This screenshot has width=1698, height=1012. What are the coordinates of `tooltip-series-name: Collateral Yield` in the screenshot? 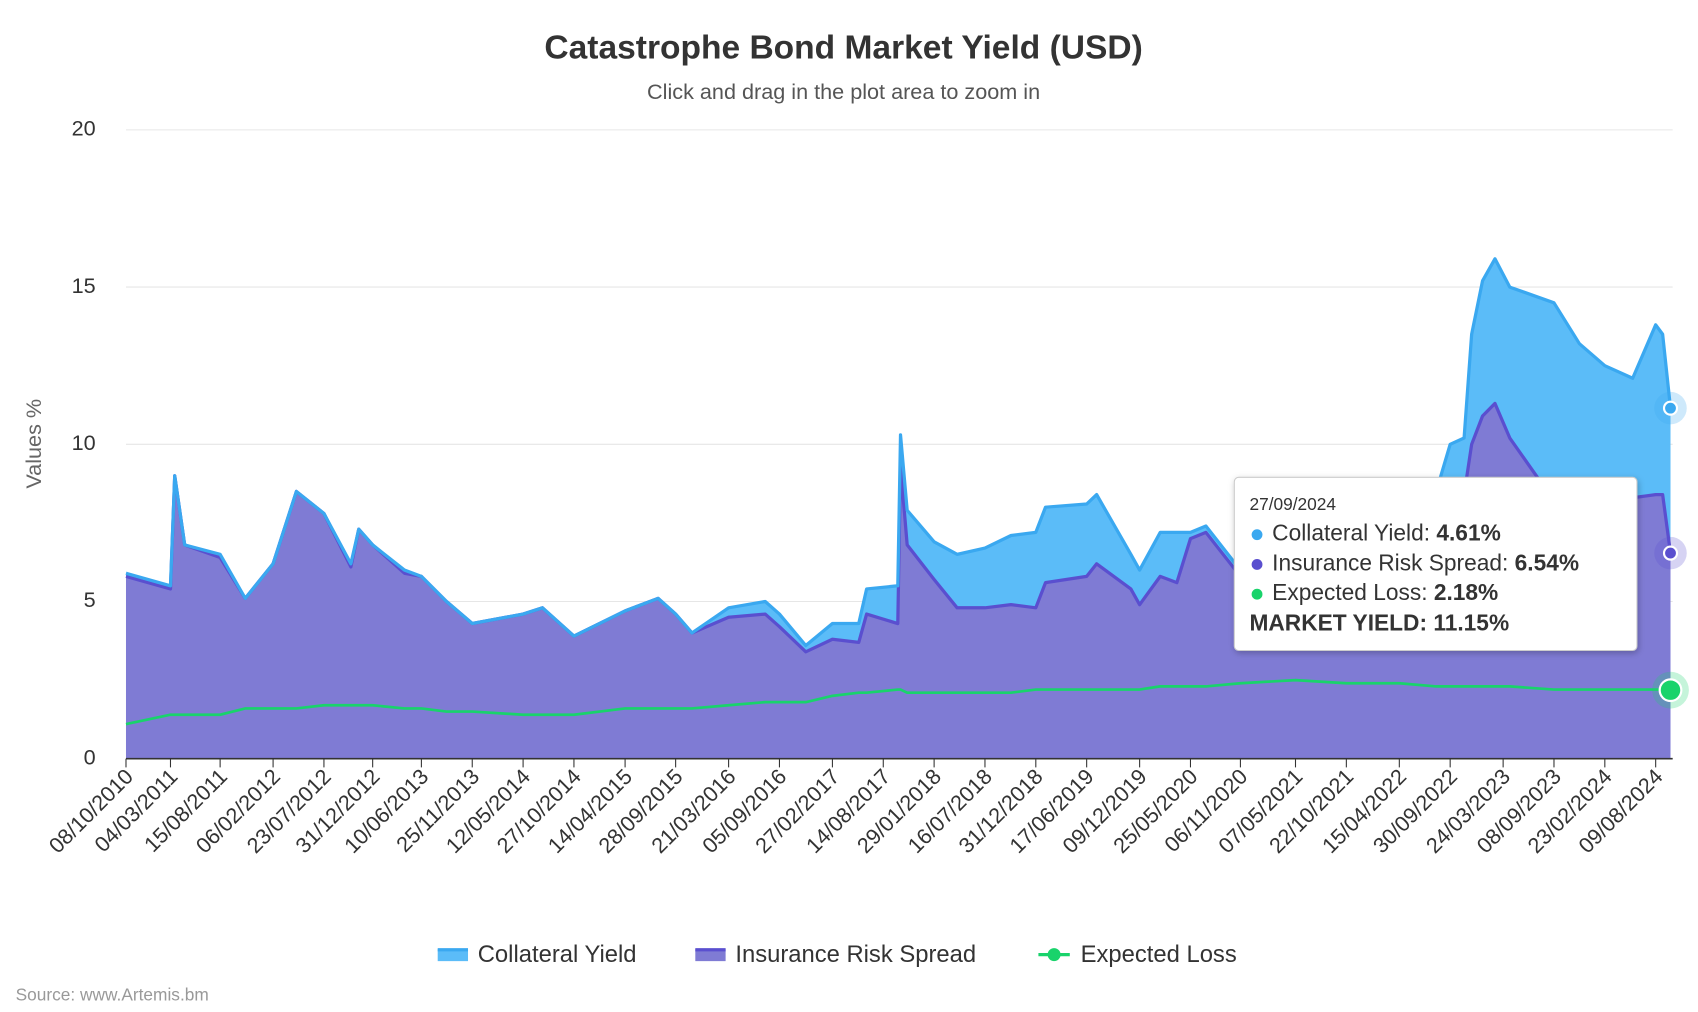 It's located at (1348, 533).